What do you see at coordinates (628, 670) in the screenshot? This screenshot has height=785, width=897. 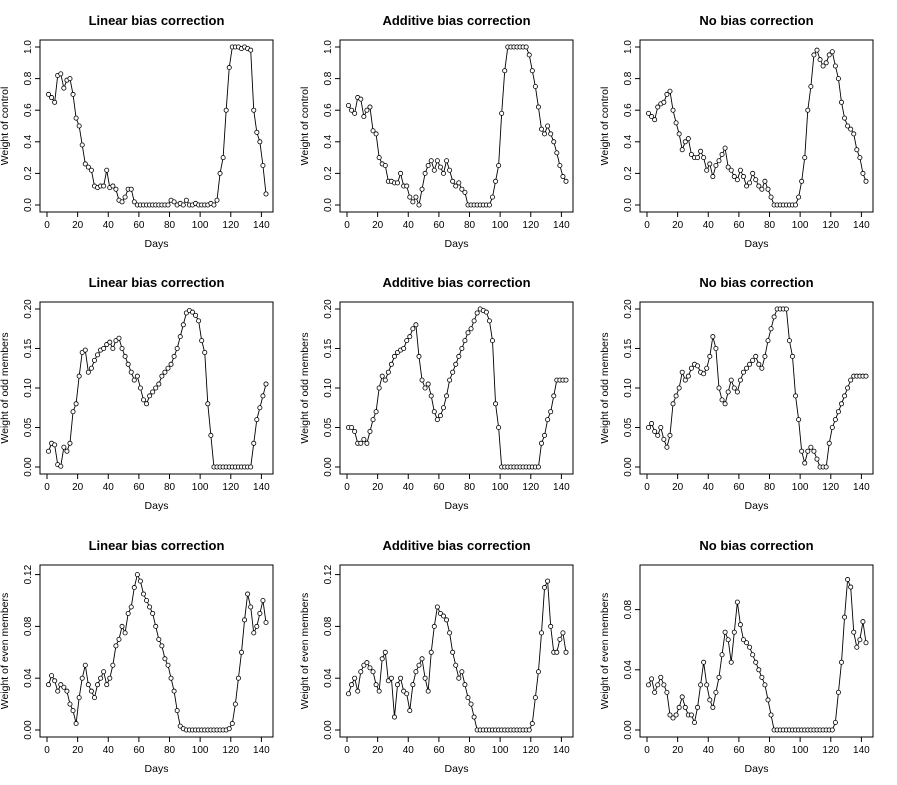 I see `y-tick-label: 0.04` at bounding box center [628, 670].